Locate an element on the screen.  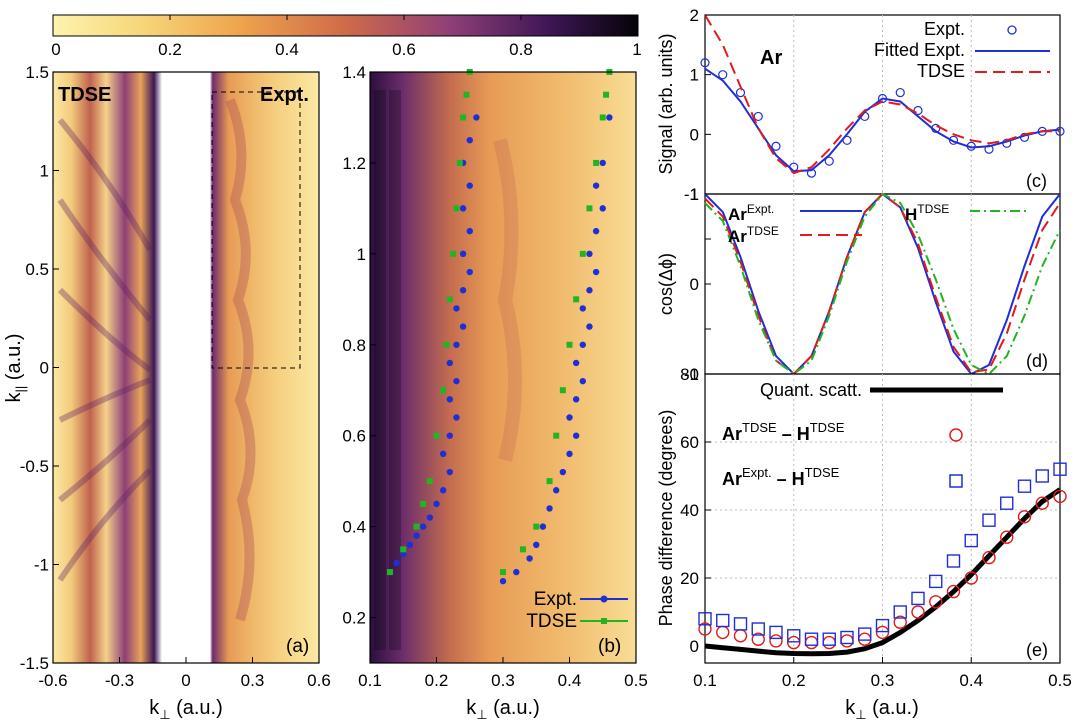
panel-e-legend-ar-tdse-marker is located at coordinates (956, 435).